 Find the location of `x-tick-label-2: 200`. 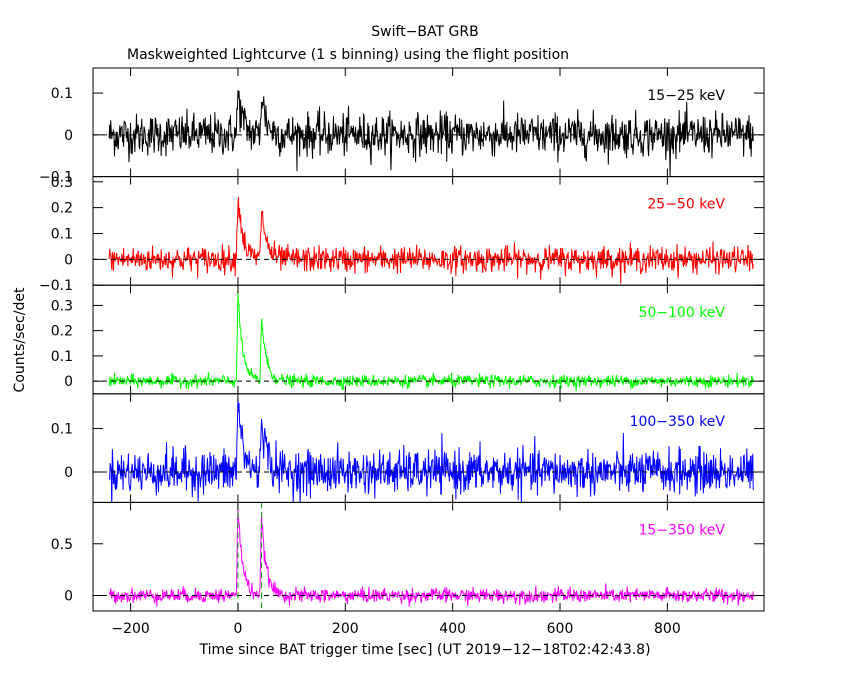

x-tick-label-2: 200 is located at coordinates (345, 629).